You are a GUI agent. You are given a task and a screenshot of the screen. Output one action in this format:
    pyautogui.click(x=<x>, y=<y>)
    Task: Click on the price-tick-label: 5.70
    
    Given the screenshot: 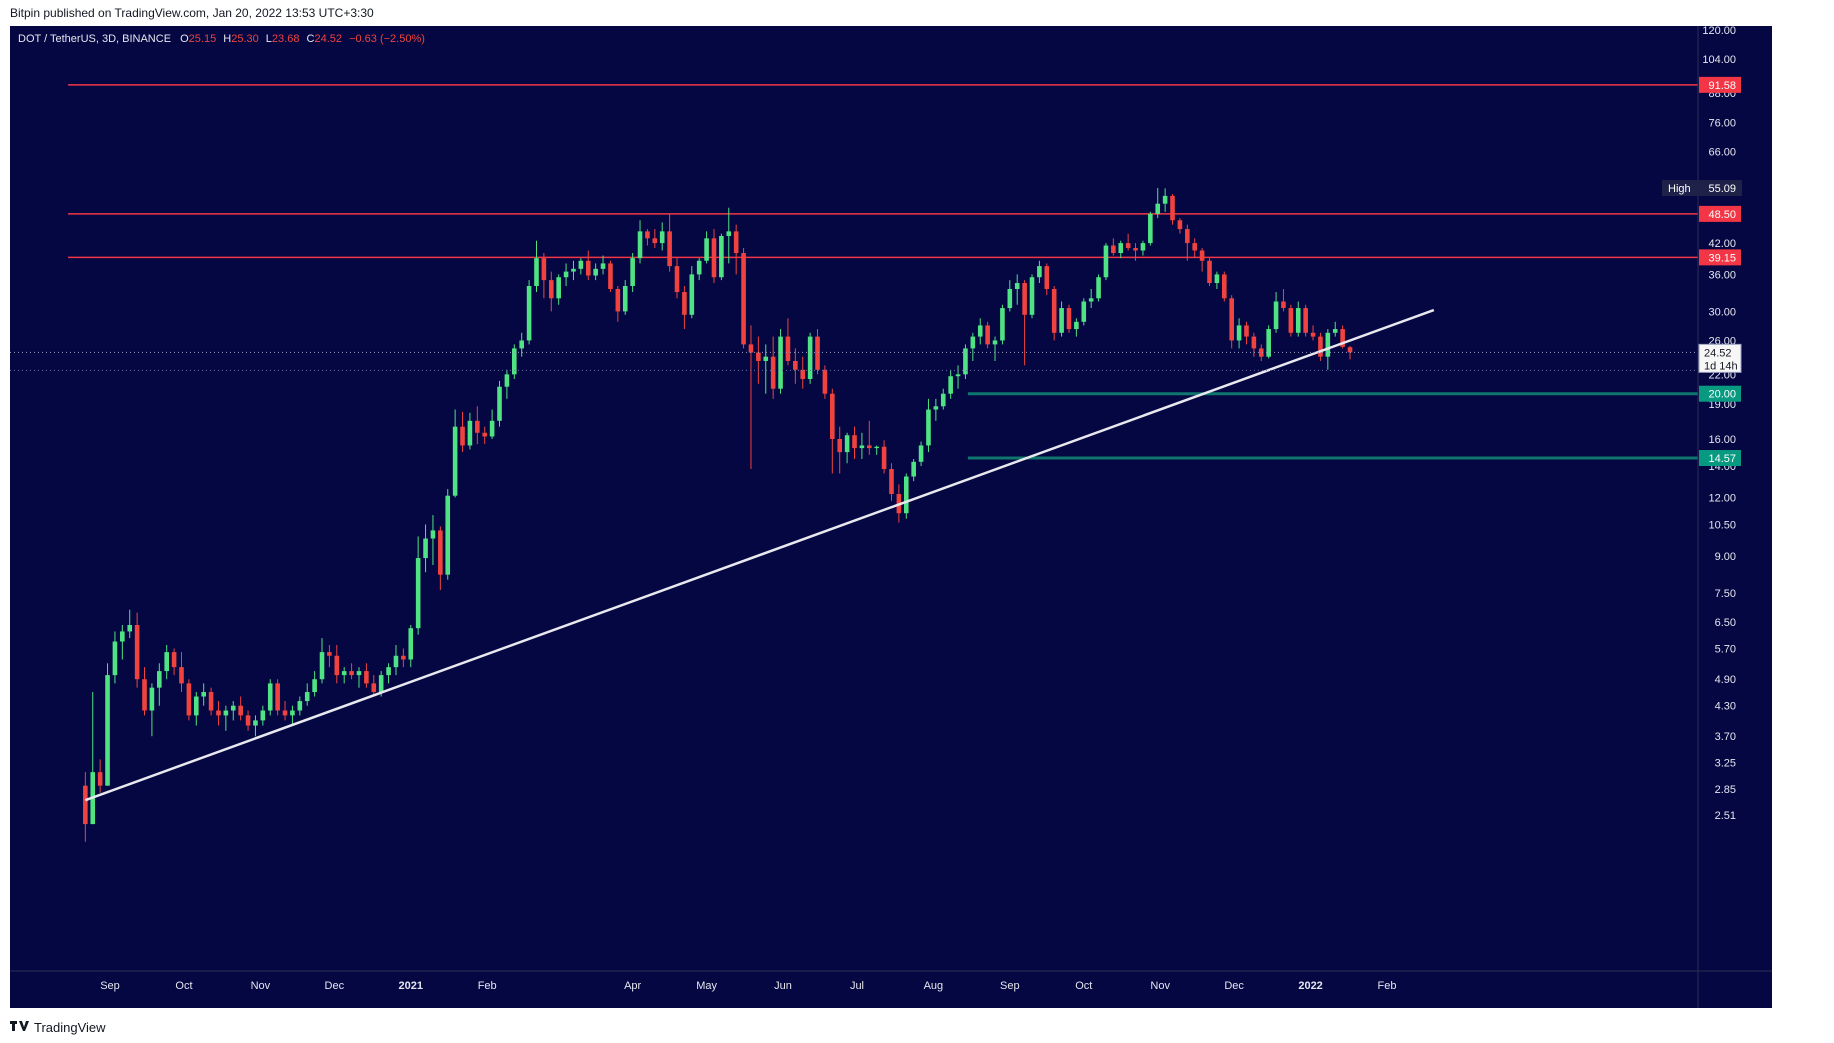 What is the action you would take?
    pyautogui.click(x=1725, y=650)
    